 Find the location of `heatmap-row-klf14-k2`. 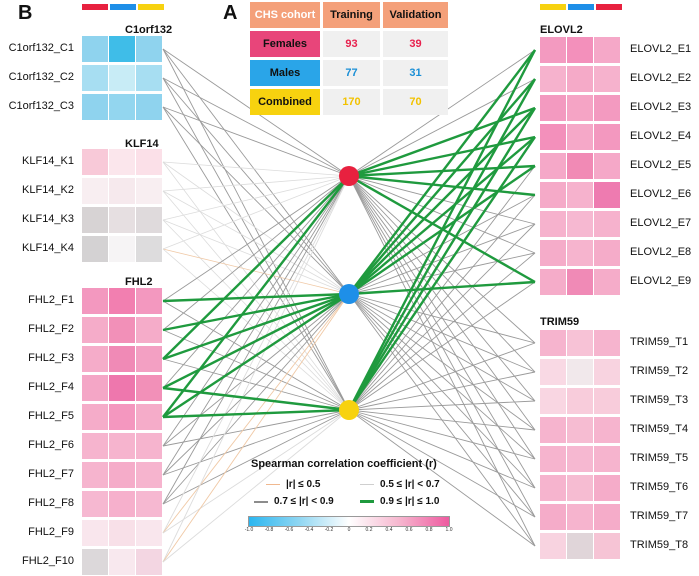

heatmap-row-klf14-k2 is located at coordinates (122, 191).